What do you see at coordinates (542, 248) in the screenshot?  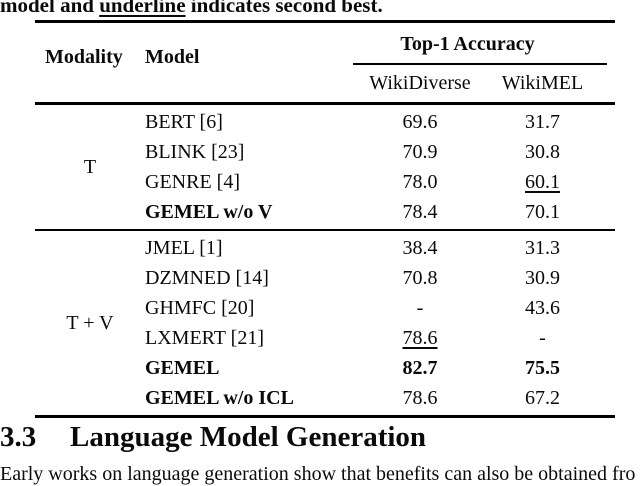 I see `value-text: 31.3` at bounding box center [542, 248].